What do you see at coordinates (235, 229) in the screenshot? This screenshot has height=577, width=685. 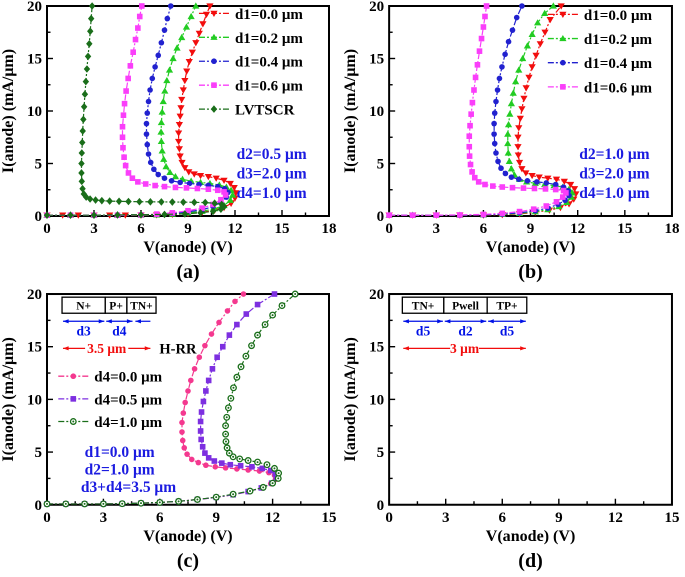 I see `x-tick-label: 12` at bounding box center [235, 229].